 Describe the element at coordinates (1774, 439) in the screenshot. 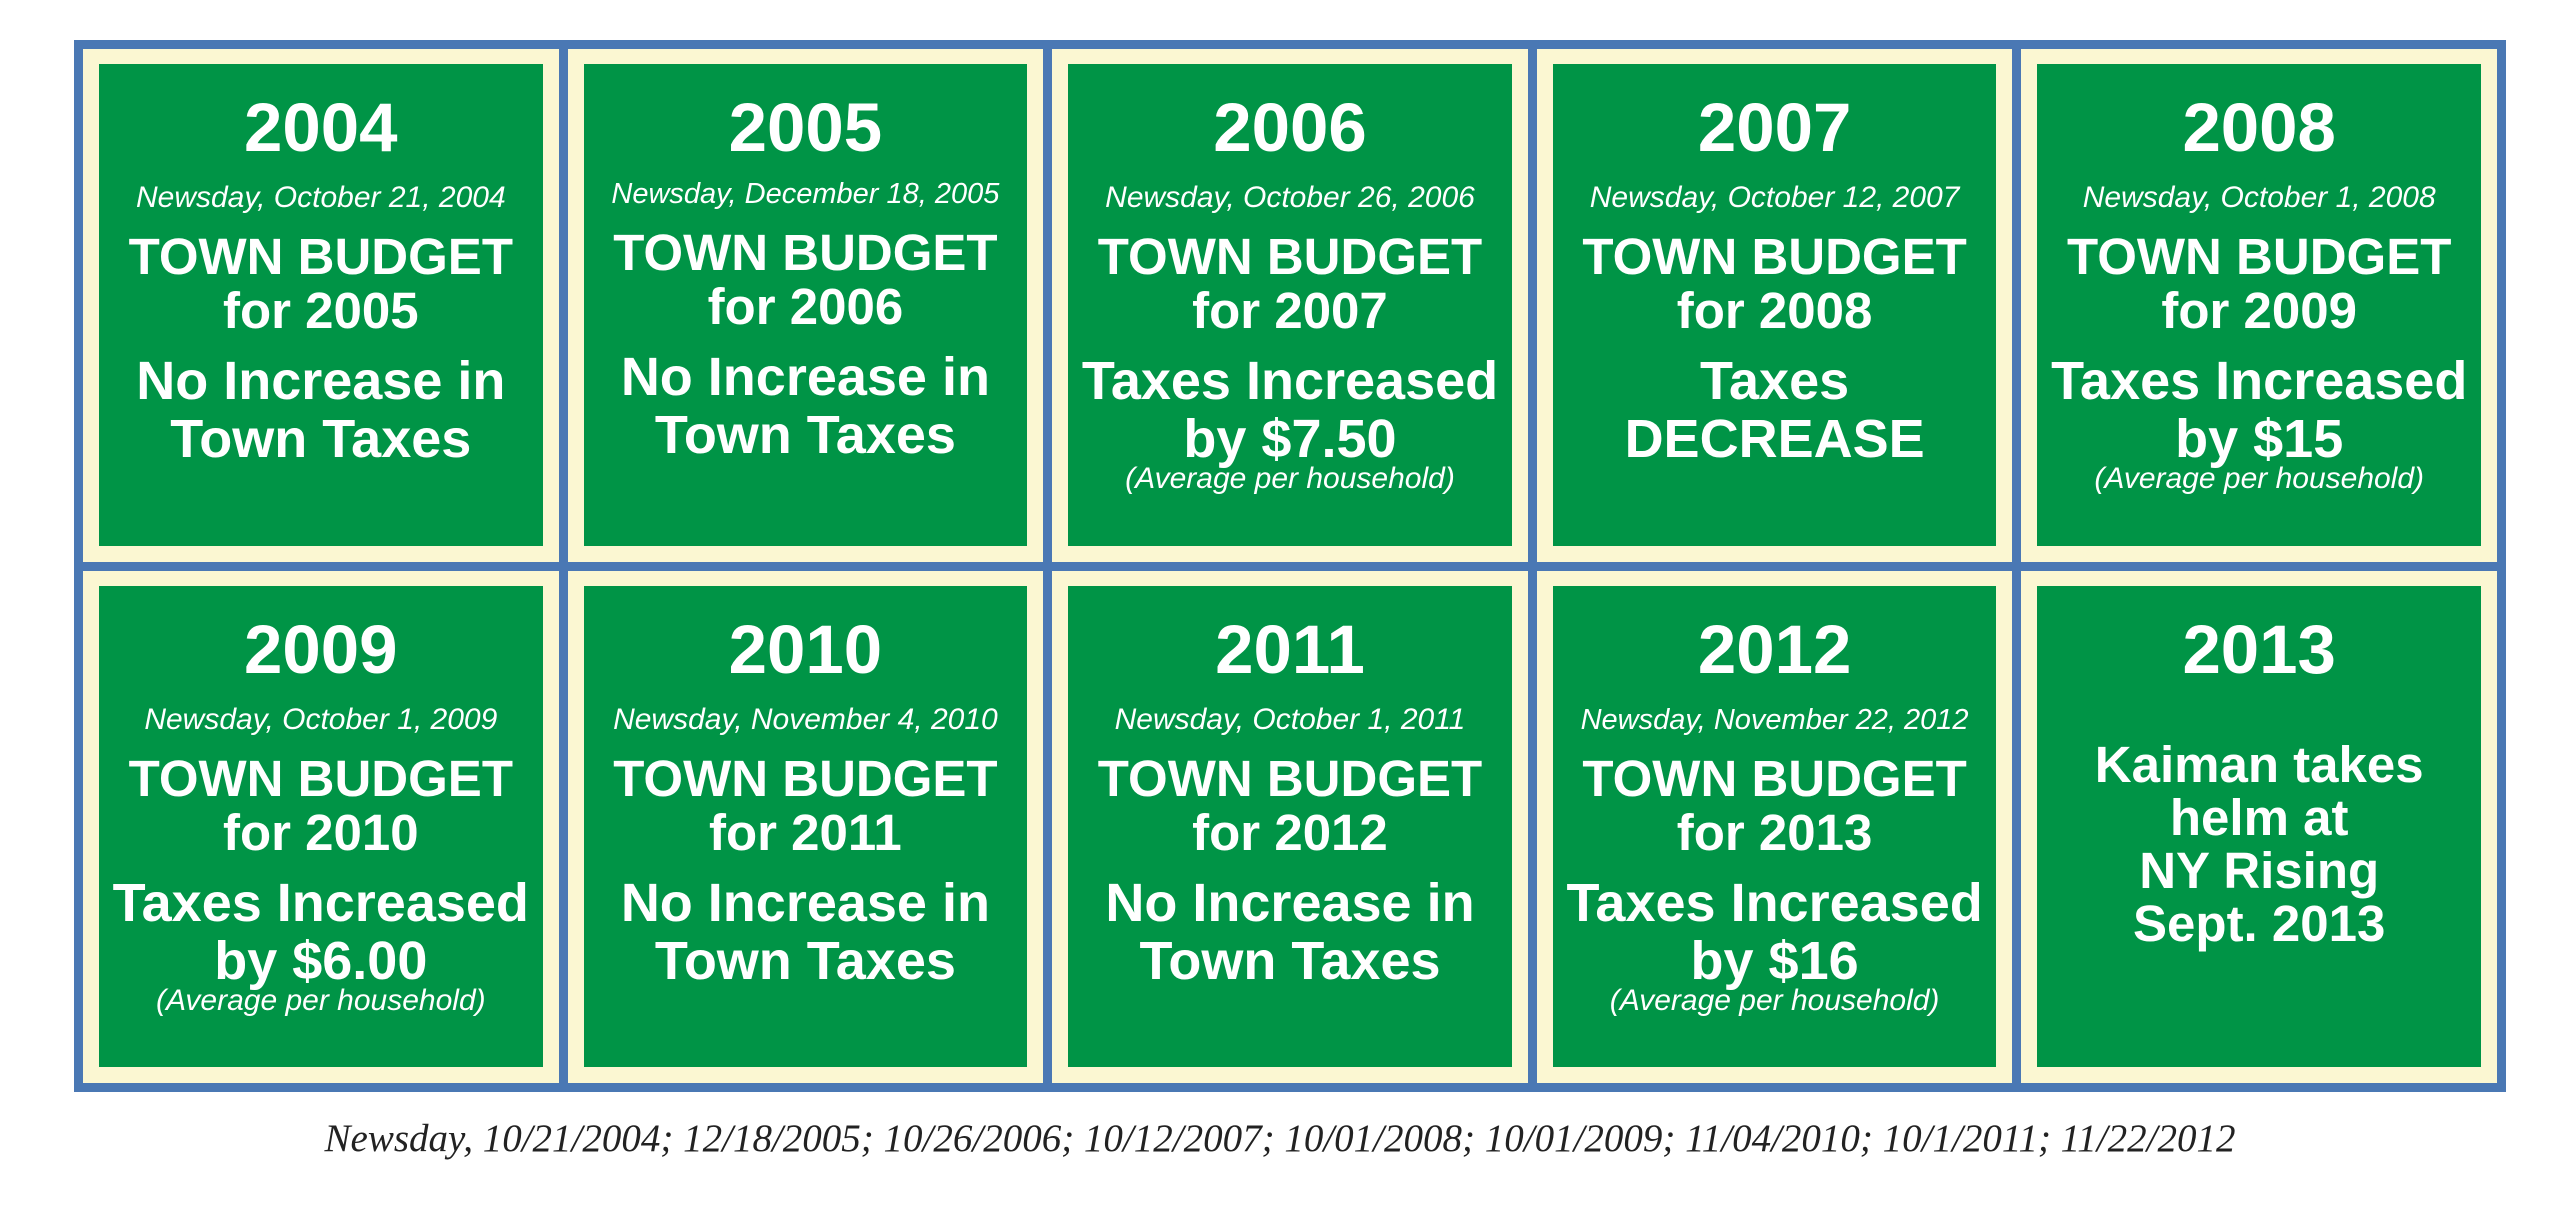

I see `outcome-line-2: DECREASE` at that location.